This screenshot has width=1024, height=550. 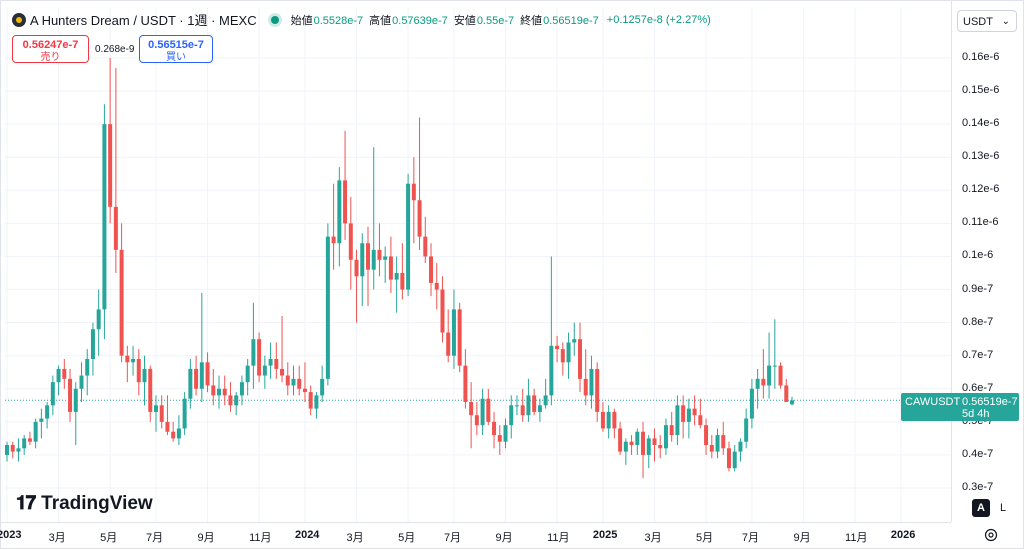 What do you see at coordinates (981, 156) in the screenshot?
I see `price-tick-label: 0.13e-6` at bounding box center [981, 156].